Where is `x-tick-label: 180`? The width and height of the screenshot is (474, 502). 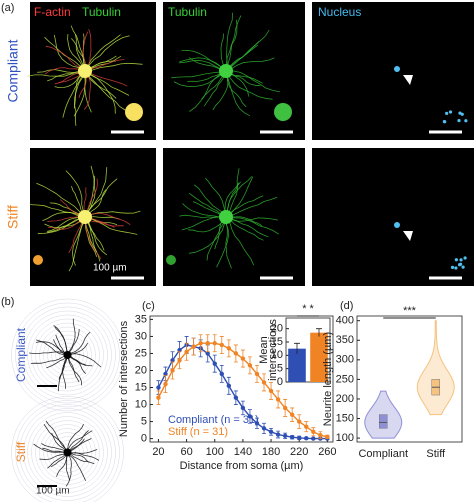 x-tick-label: 180 is located at coordinates (271, 452).